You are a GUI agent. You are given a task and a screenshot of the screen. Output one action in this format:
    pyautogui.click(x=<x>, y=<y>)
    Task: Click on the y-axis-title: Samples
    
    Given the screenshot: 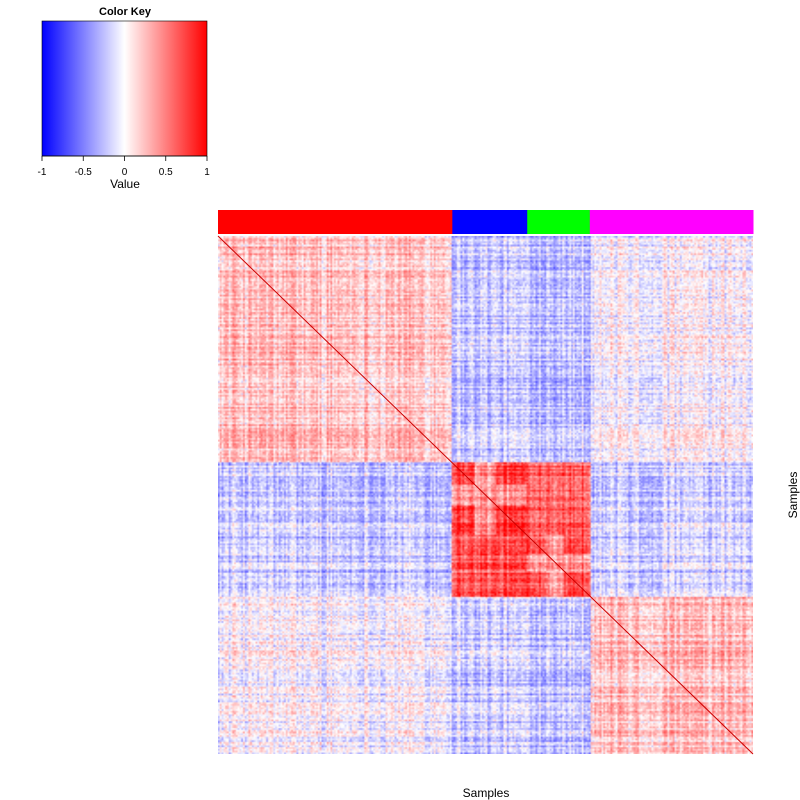 What is the action you would take?
    pyautogui.click(x=793, y=495)
    